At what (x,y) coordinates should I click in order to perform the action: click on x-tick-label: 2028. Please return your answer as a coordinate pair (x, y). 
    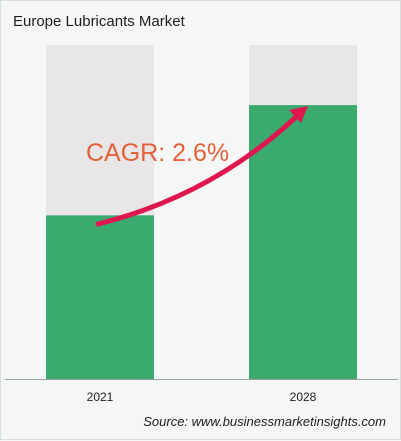
    Looking at the image, I should click on (303, 397).